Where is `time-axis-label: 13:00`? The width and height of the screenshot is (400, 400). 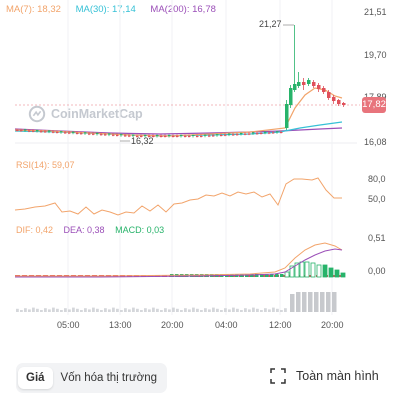
time-axis-label: 13:00 is located at coordinates (120, 325).